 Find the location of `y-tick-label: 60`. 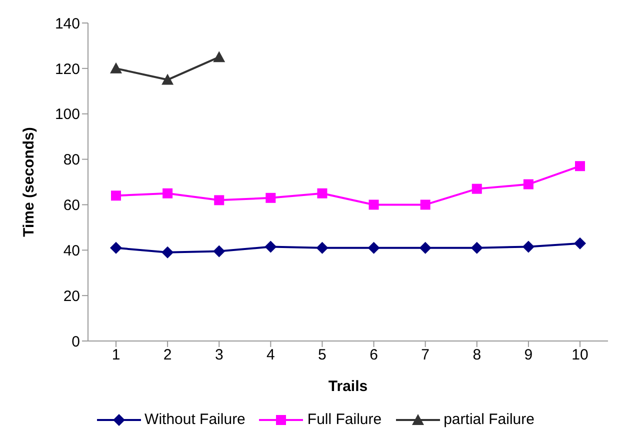

y-tick-label: 60 is located at coordinates (71, 205).